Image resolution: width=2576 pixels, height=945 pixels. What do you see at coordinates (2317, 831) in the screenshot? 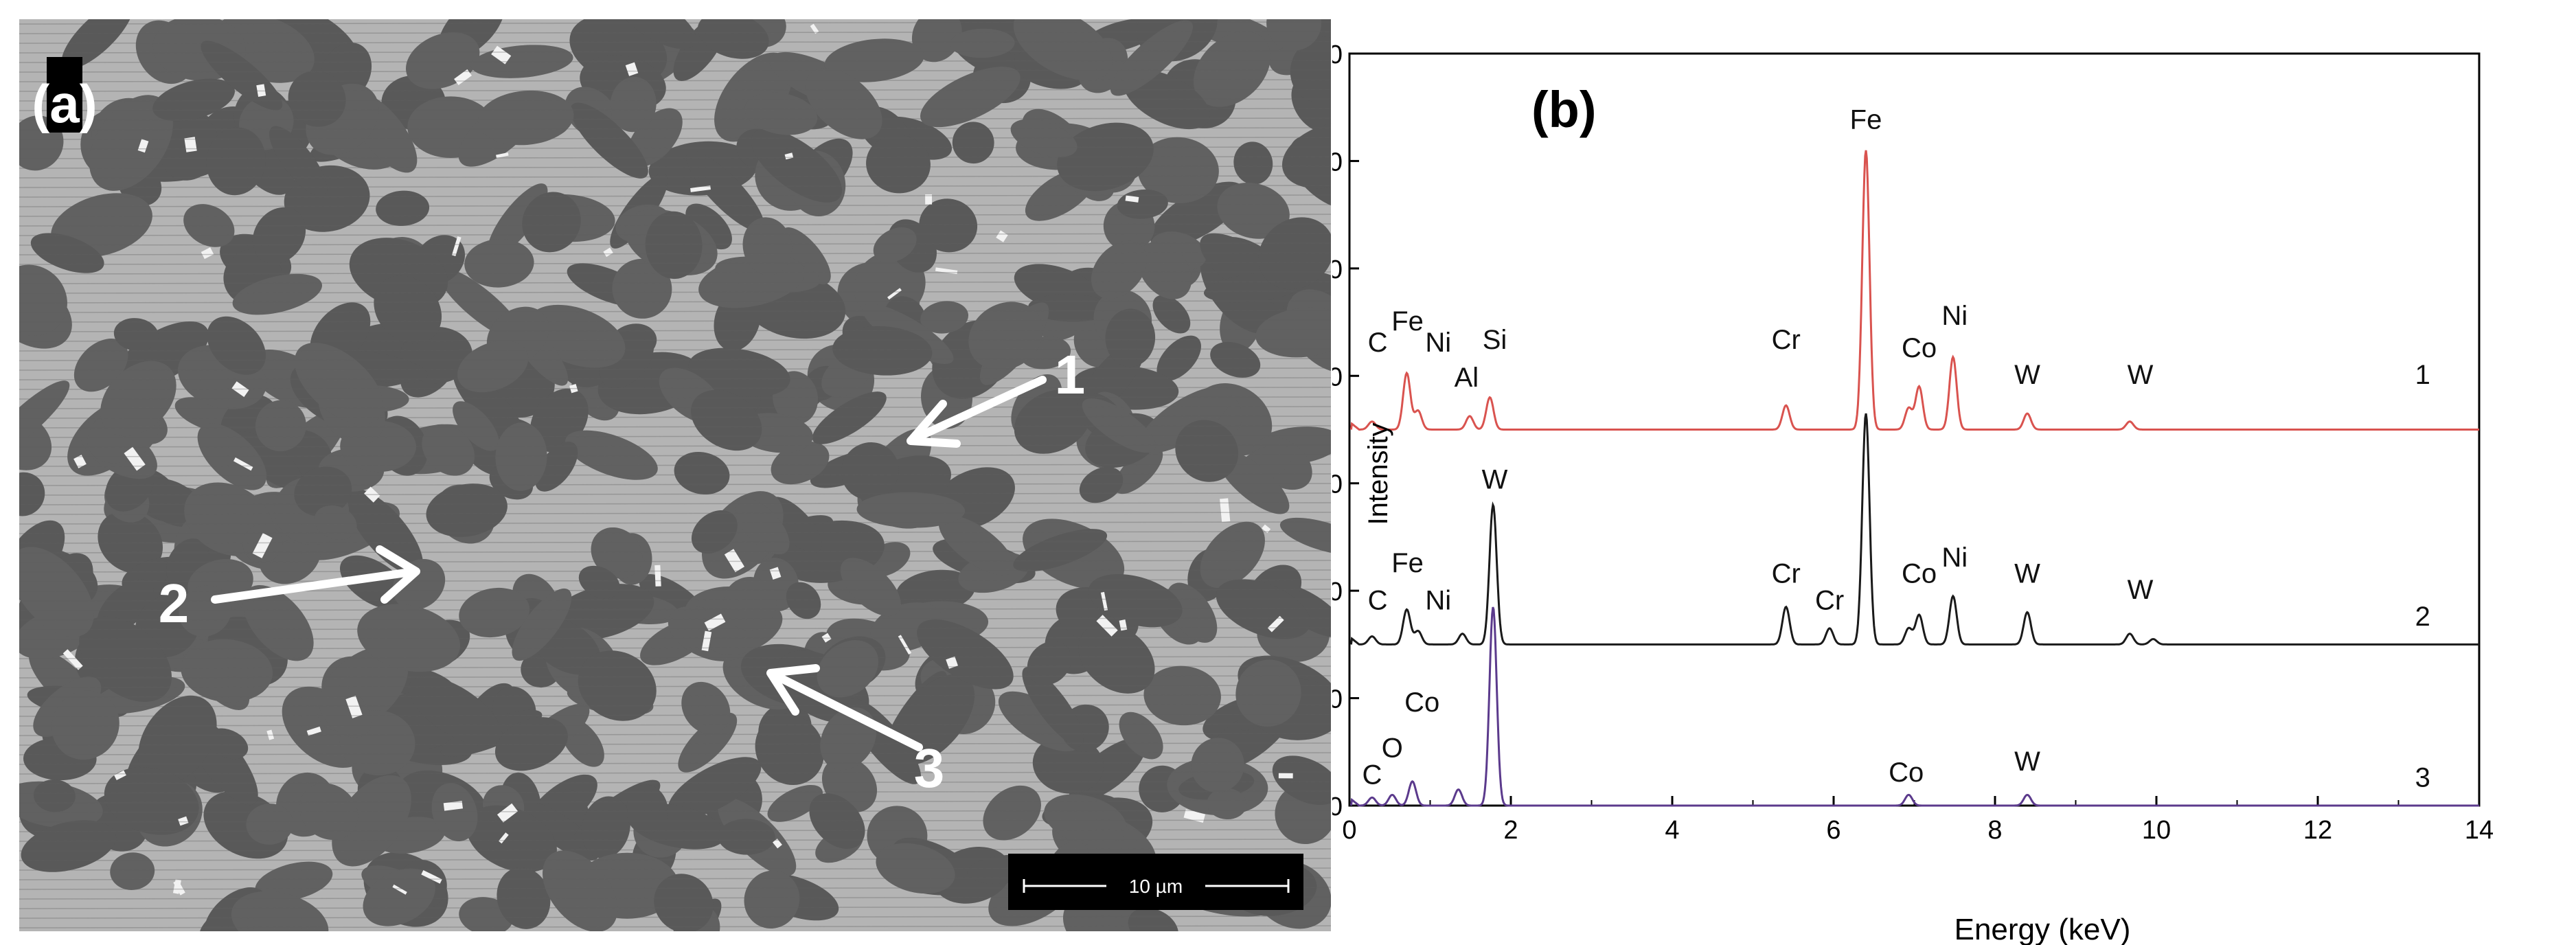
I see `x-tick-label: 12` at bounding box center [2317, 831].